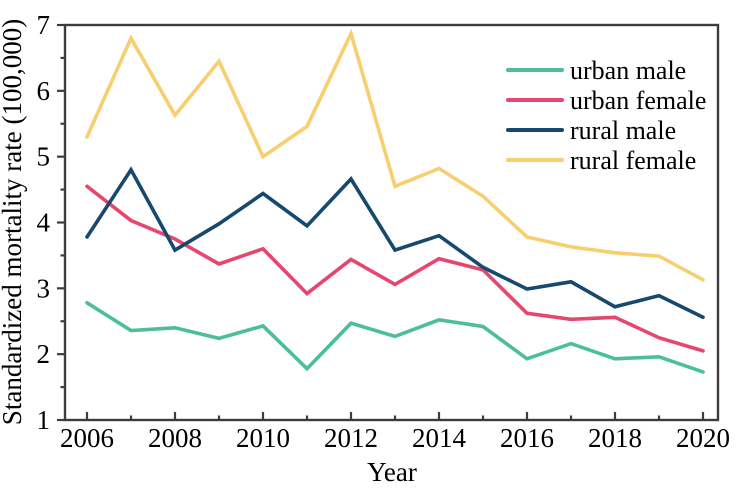 This screenshot has height=492, width=739. What do you see at coordinates (527, 438) in the screenshot?
I see `x-tick-label: 2016` at bounding box center [527, 438].